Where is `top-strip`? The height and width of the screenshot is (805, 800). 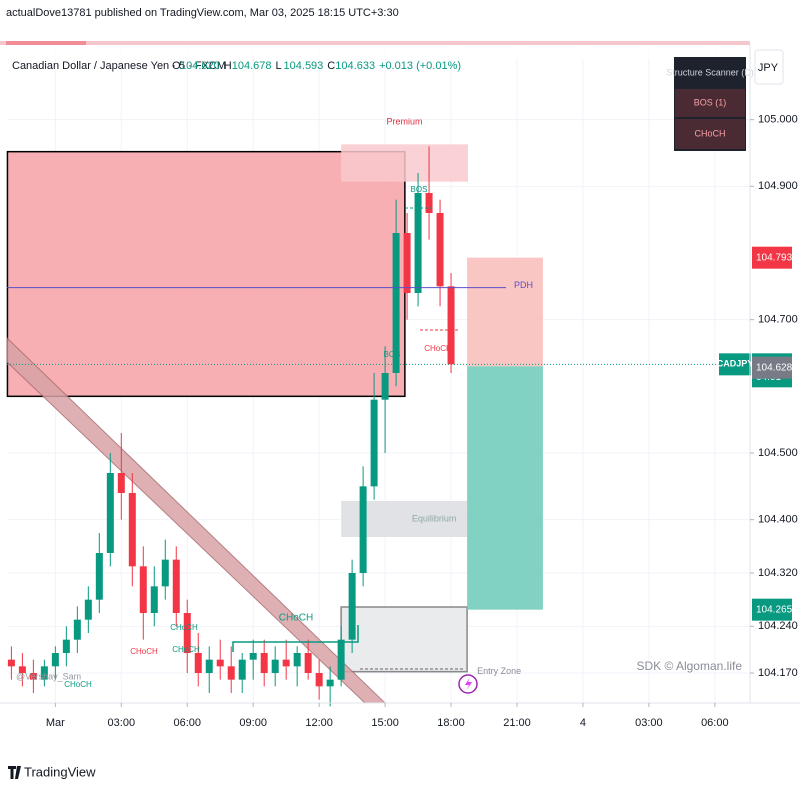
top-strip is located at coordinates (375, 43).